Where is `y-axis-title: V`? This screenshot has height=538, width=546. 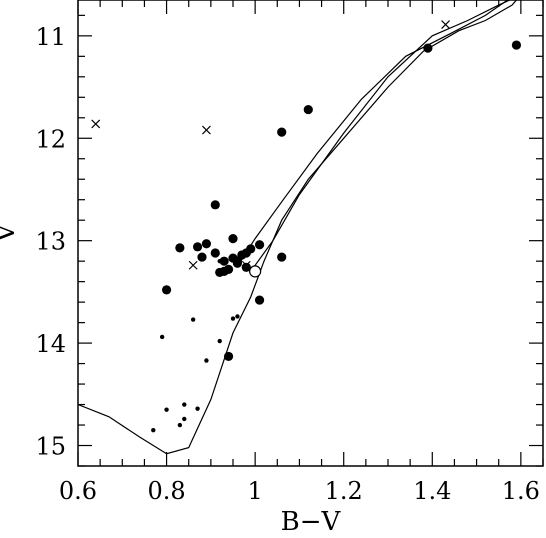 y-axis-title: V is located at coordinates (10, 232).